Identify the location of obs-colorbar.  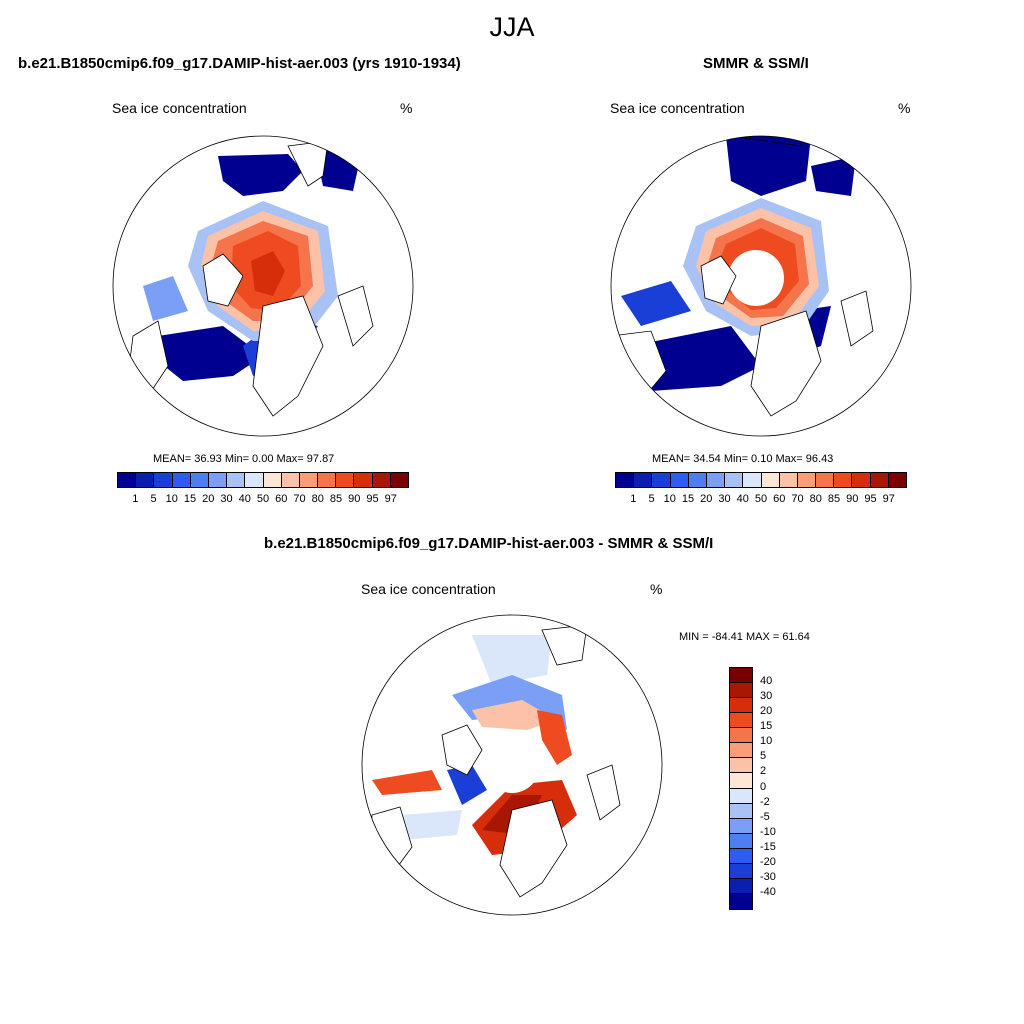
(761, 480).